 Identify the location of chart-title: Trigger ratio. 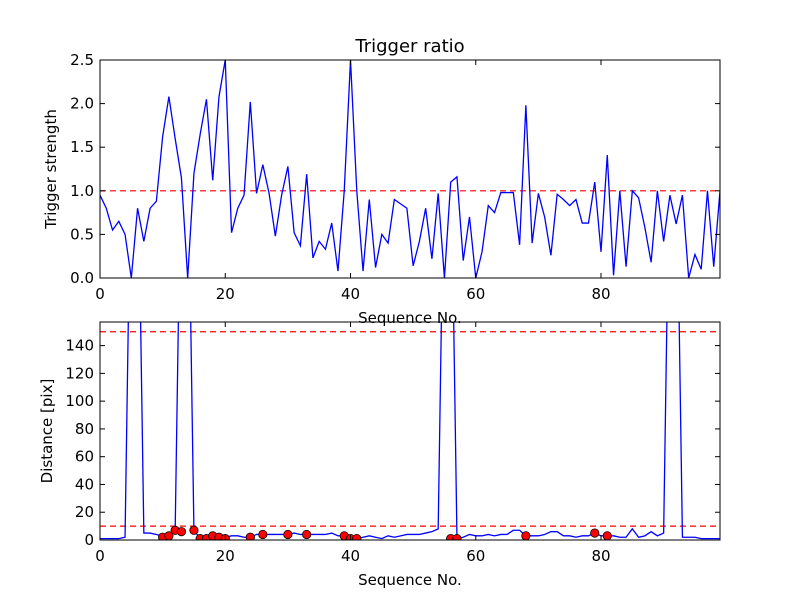
(409, 46).